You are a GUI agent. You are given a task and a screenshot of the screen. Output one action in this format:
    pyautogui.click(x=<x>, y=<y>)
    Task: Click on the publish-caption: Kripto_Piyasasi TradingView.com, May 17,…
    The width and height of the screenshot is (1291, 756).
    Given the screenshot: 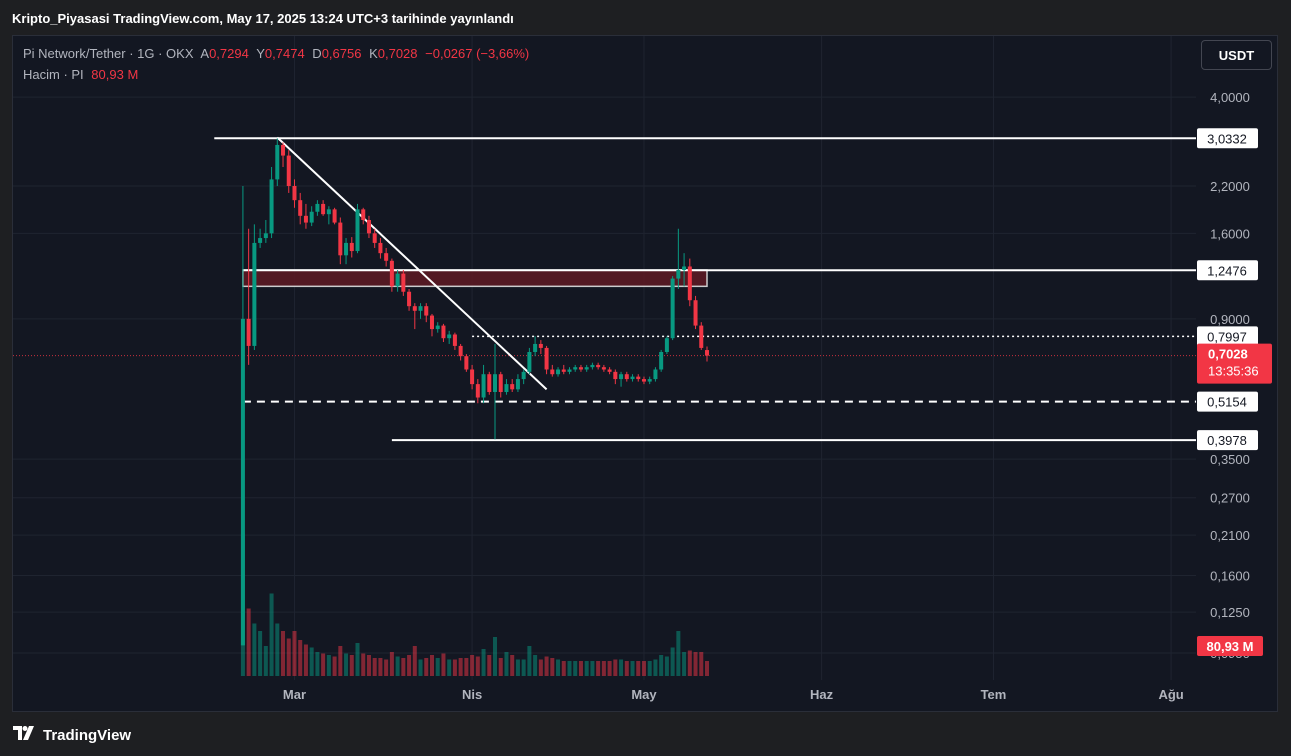 What is the action you would take?
    pyautogui.click(x=263, y=18)
    